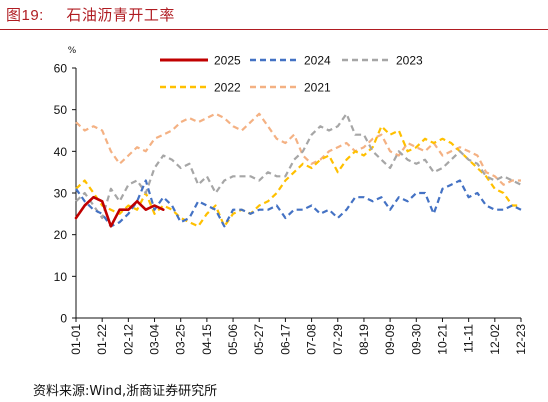 This screenshot has height=402, width=548. What do you see at coordinates (120, 15) in the screenshot?
I see `figure-title-text: 石油沥青开工率` at bounding box center [120, 15].